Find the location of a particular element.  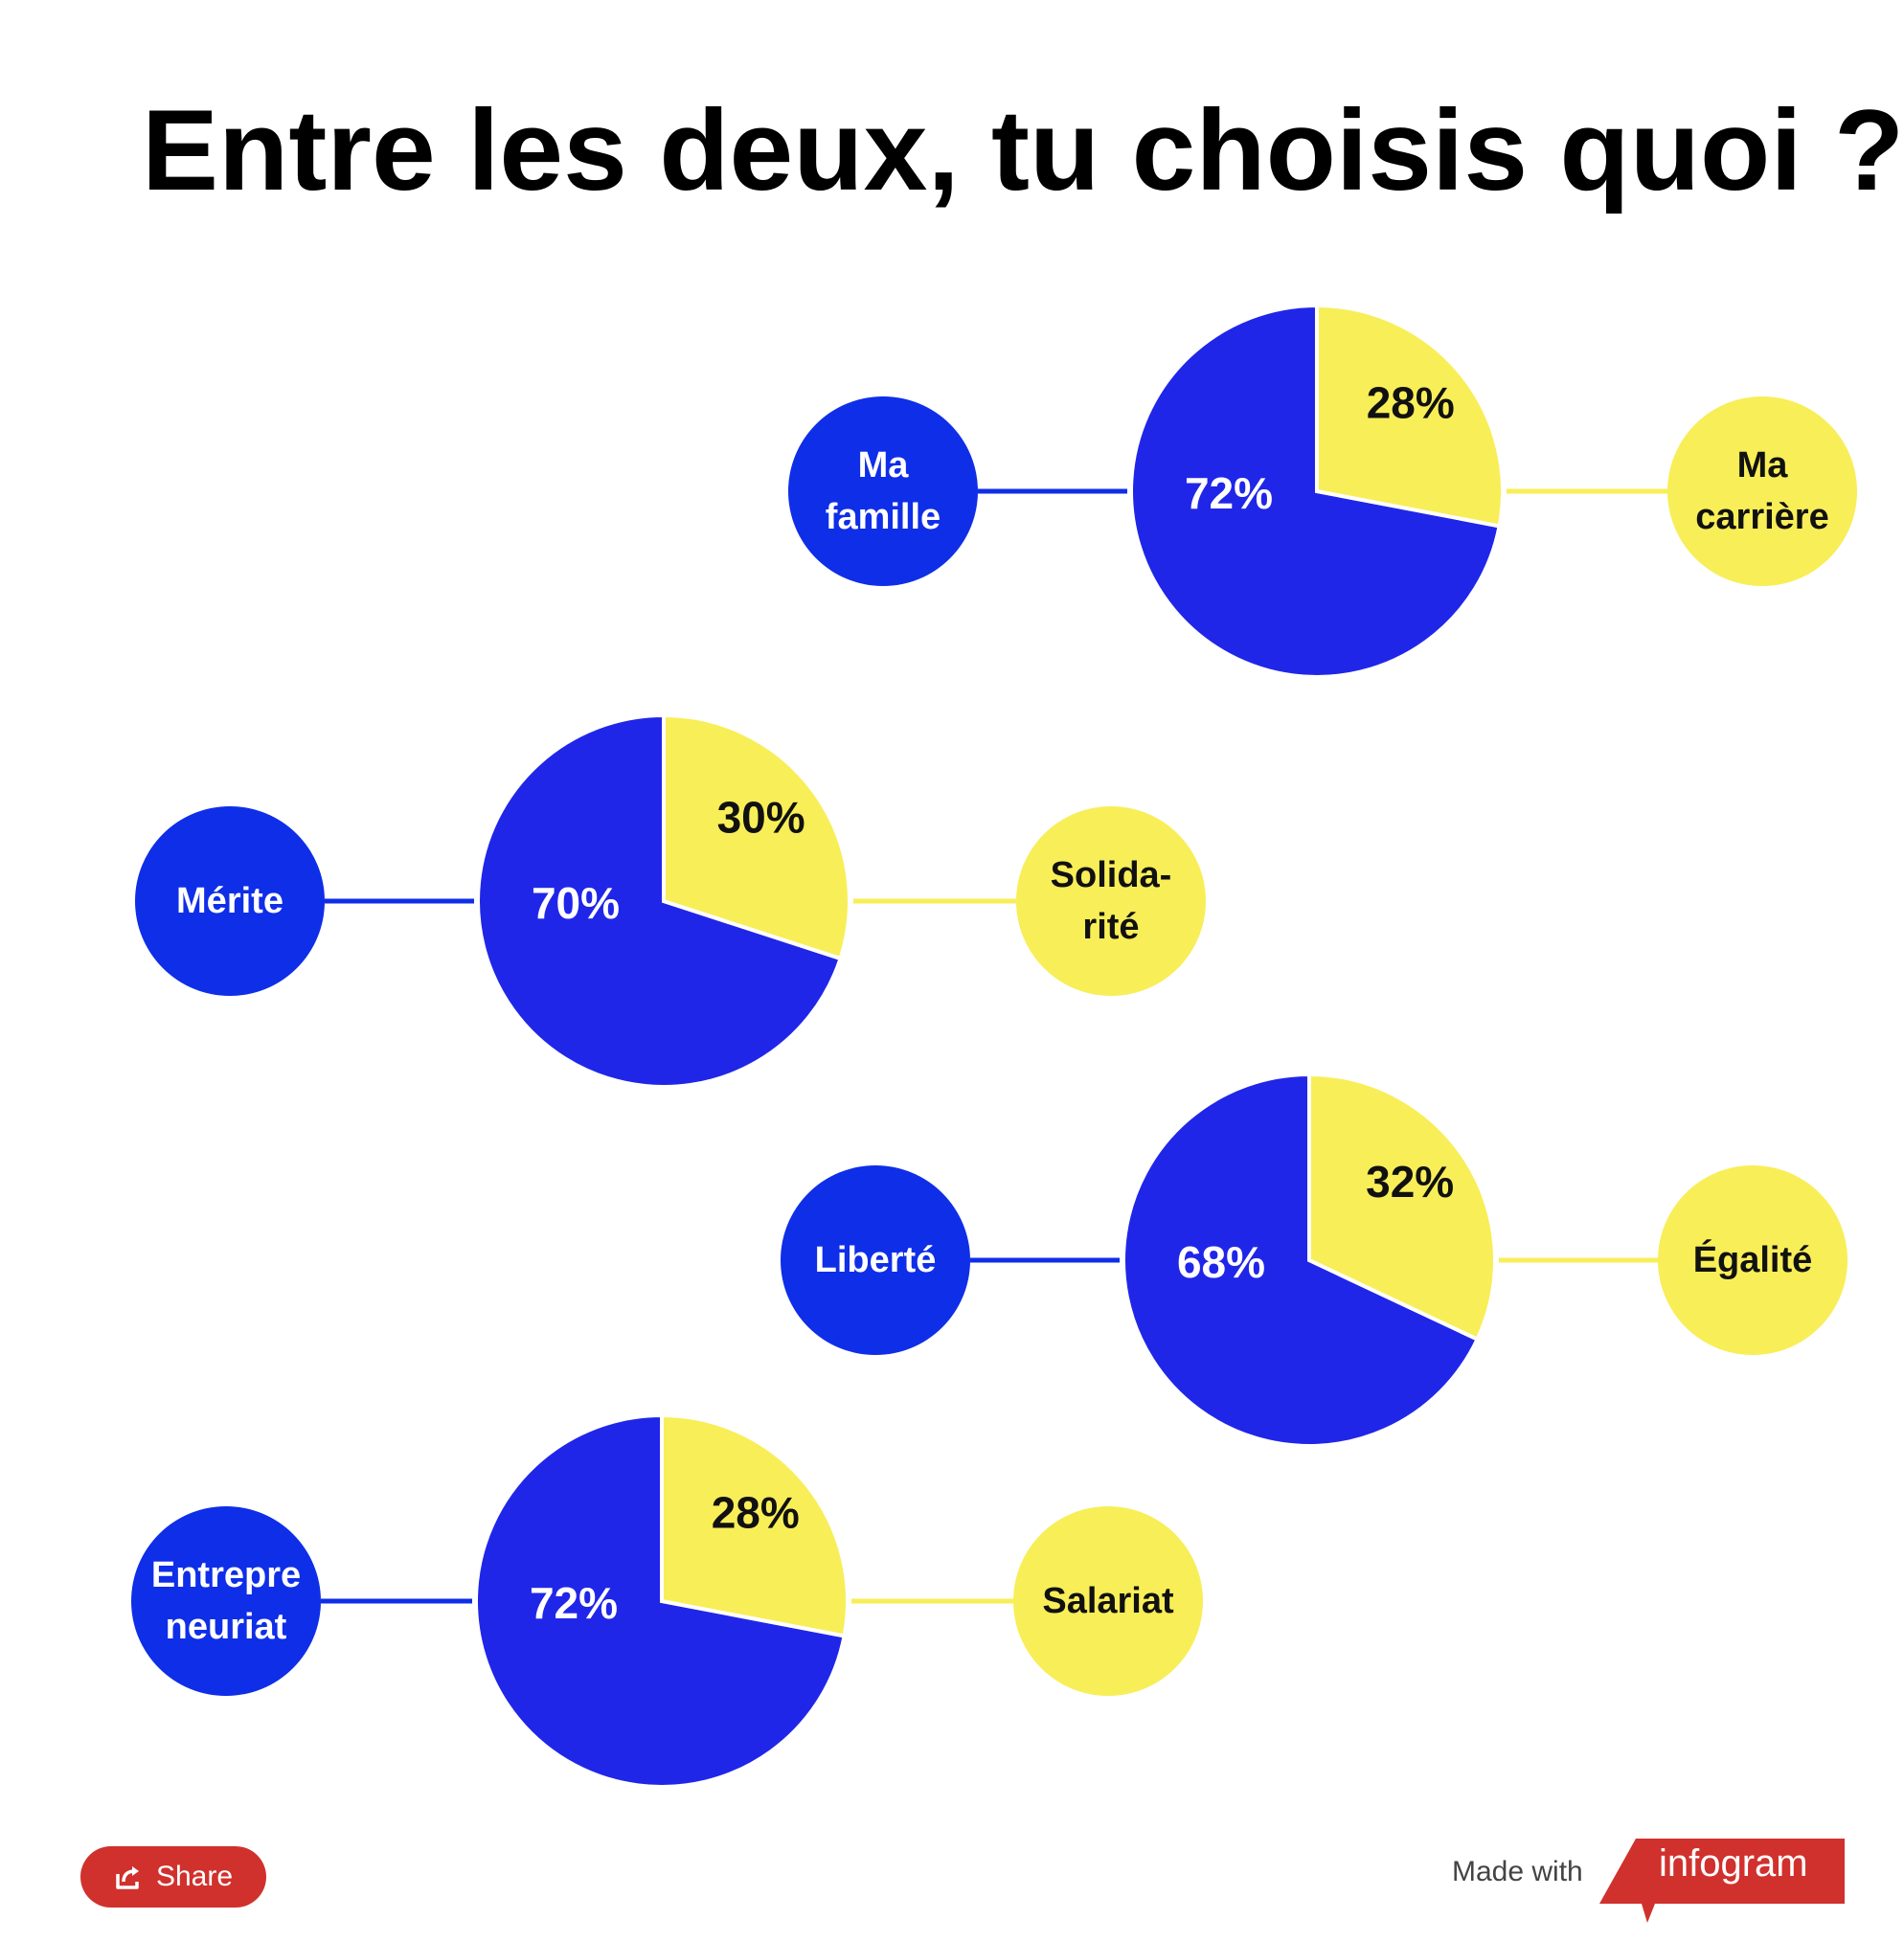

option-label-left-2-line-1: Mérite is located at coordinates (229, 901).